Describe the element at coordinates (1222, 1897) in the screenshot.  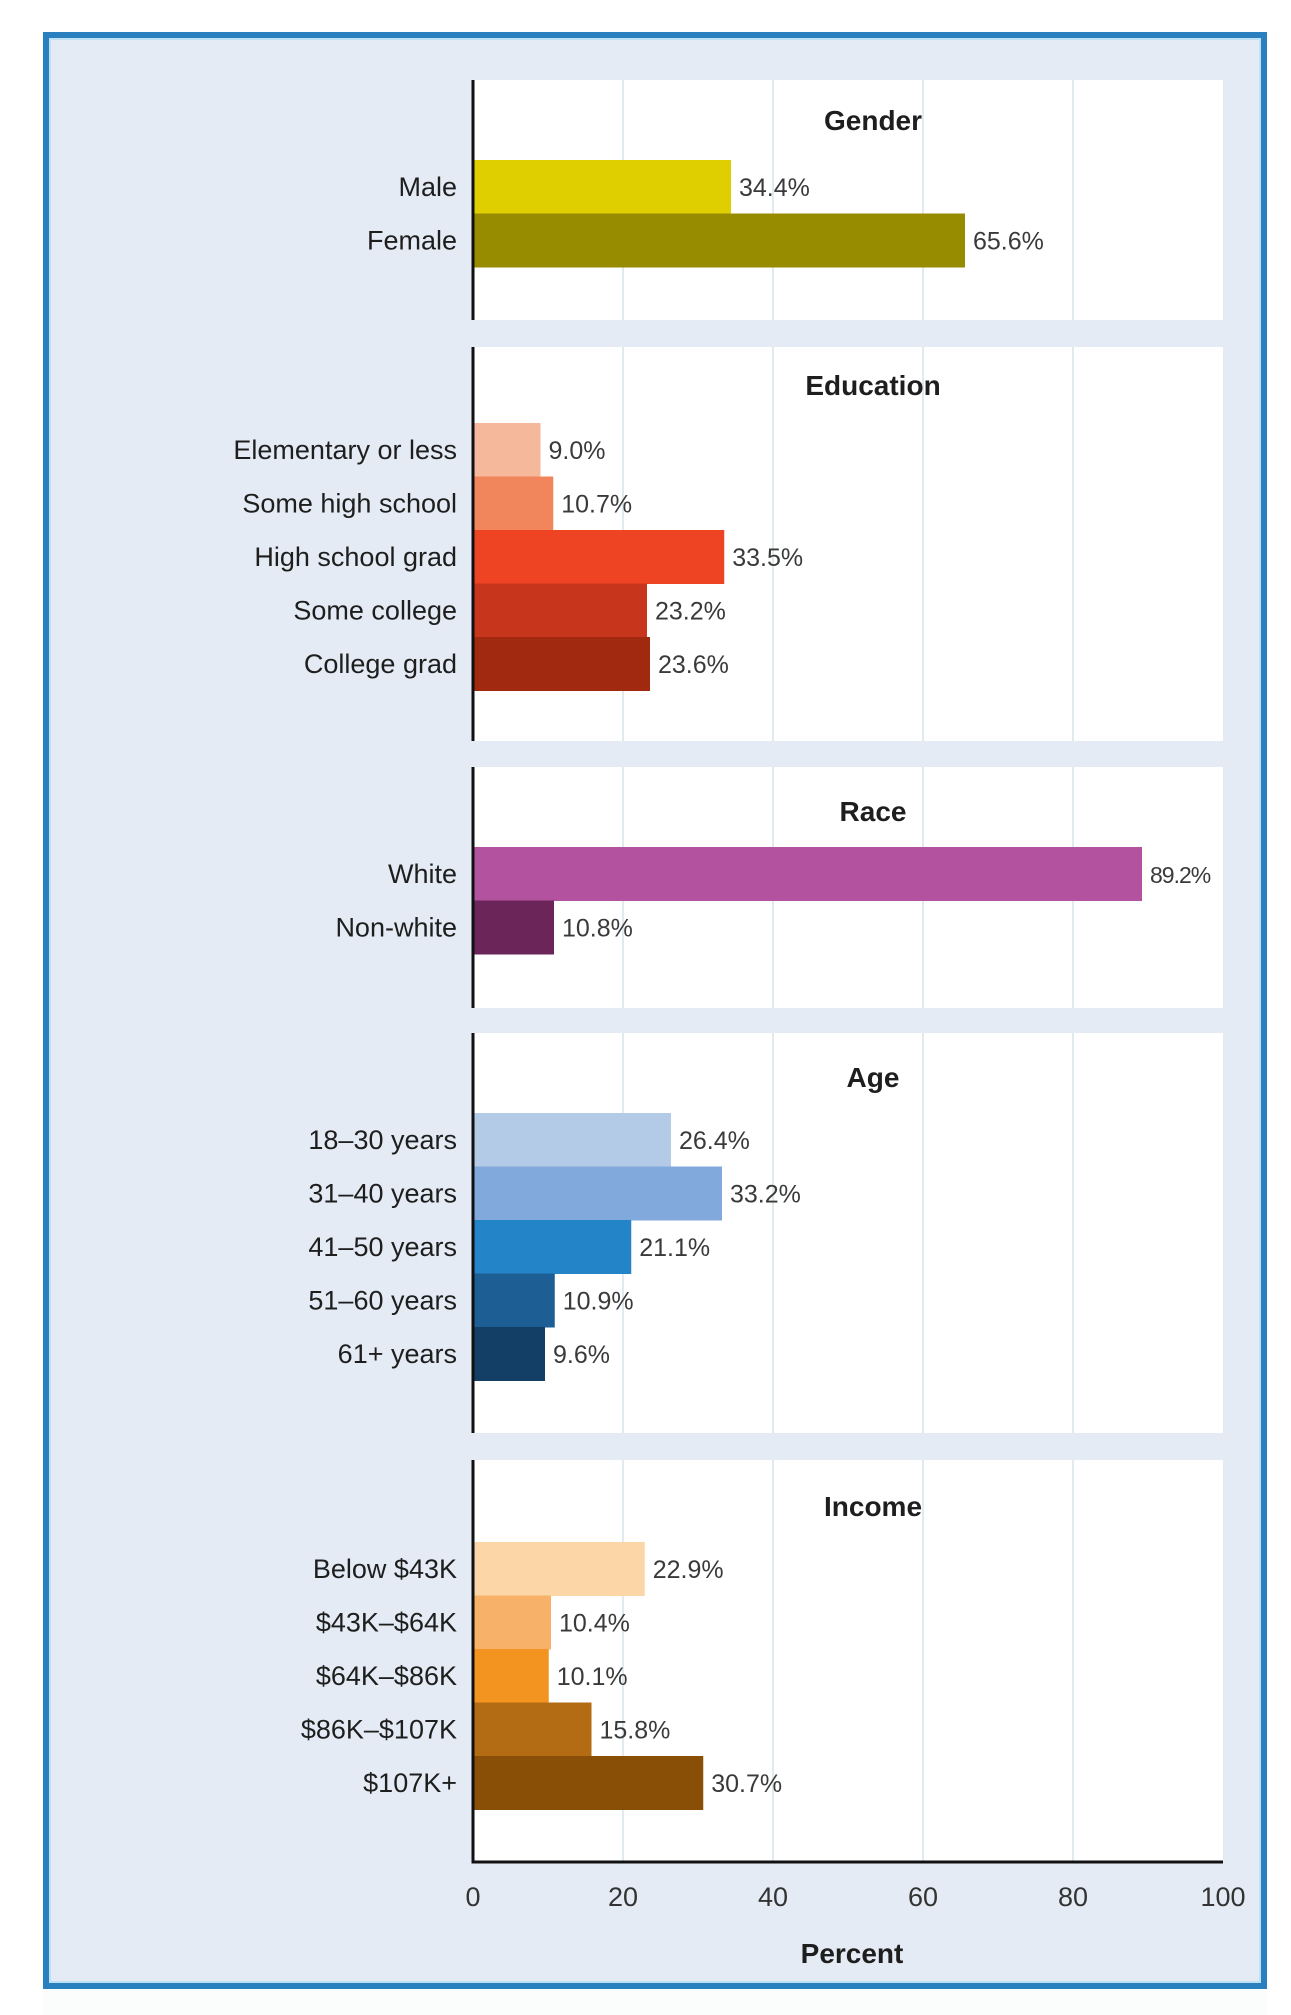
I see `x-tick-label: 100` at that location.